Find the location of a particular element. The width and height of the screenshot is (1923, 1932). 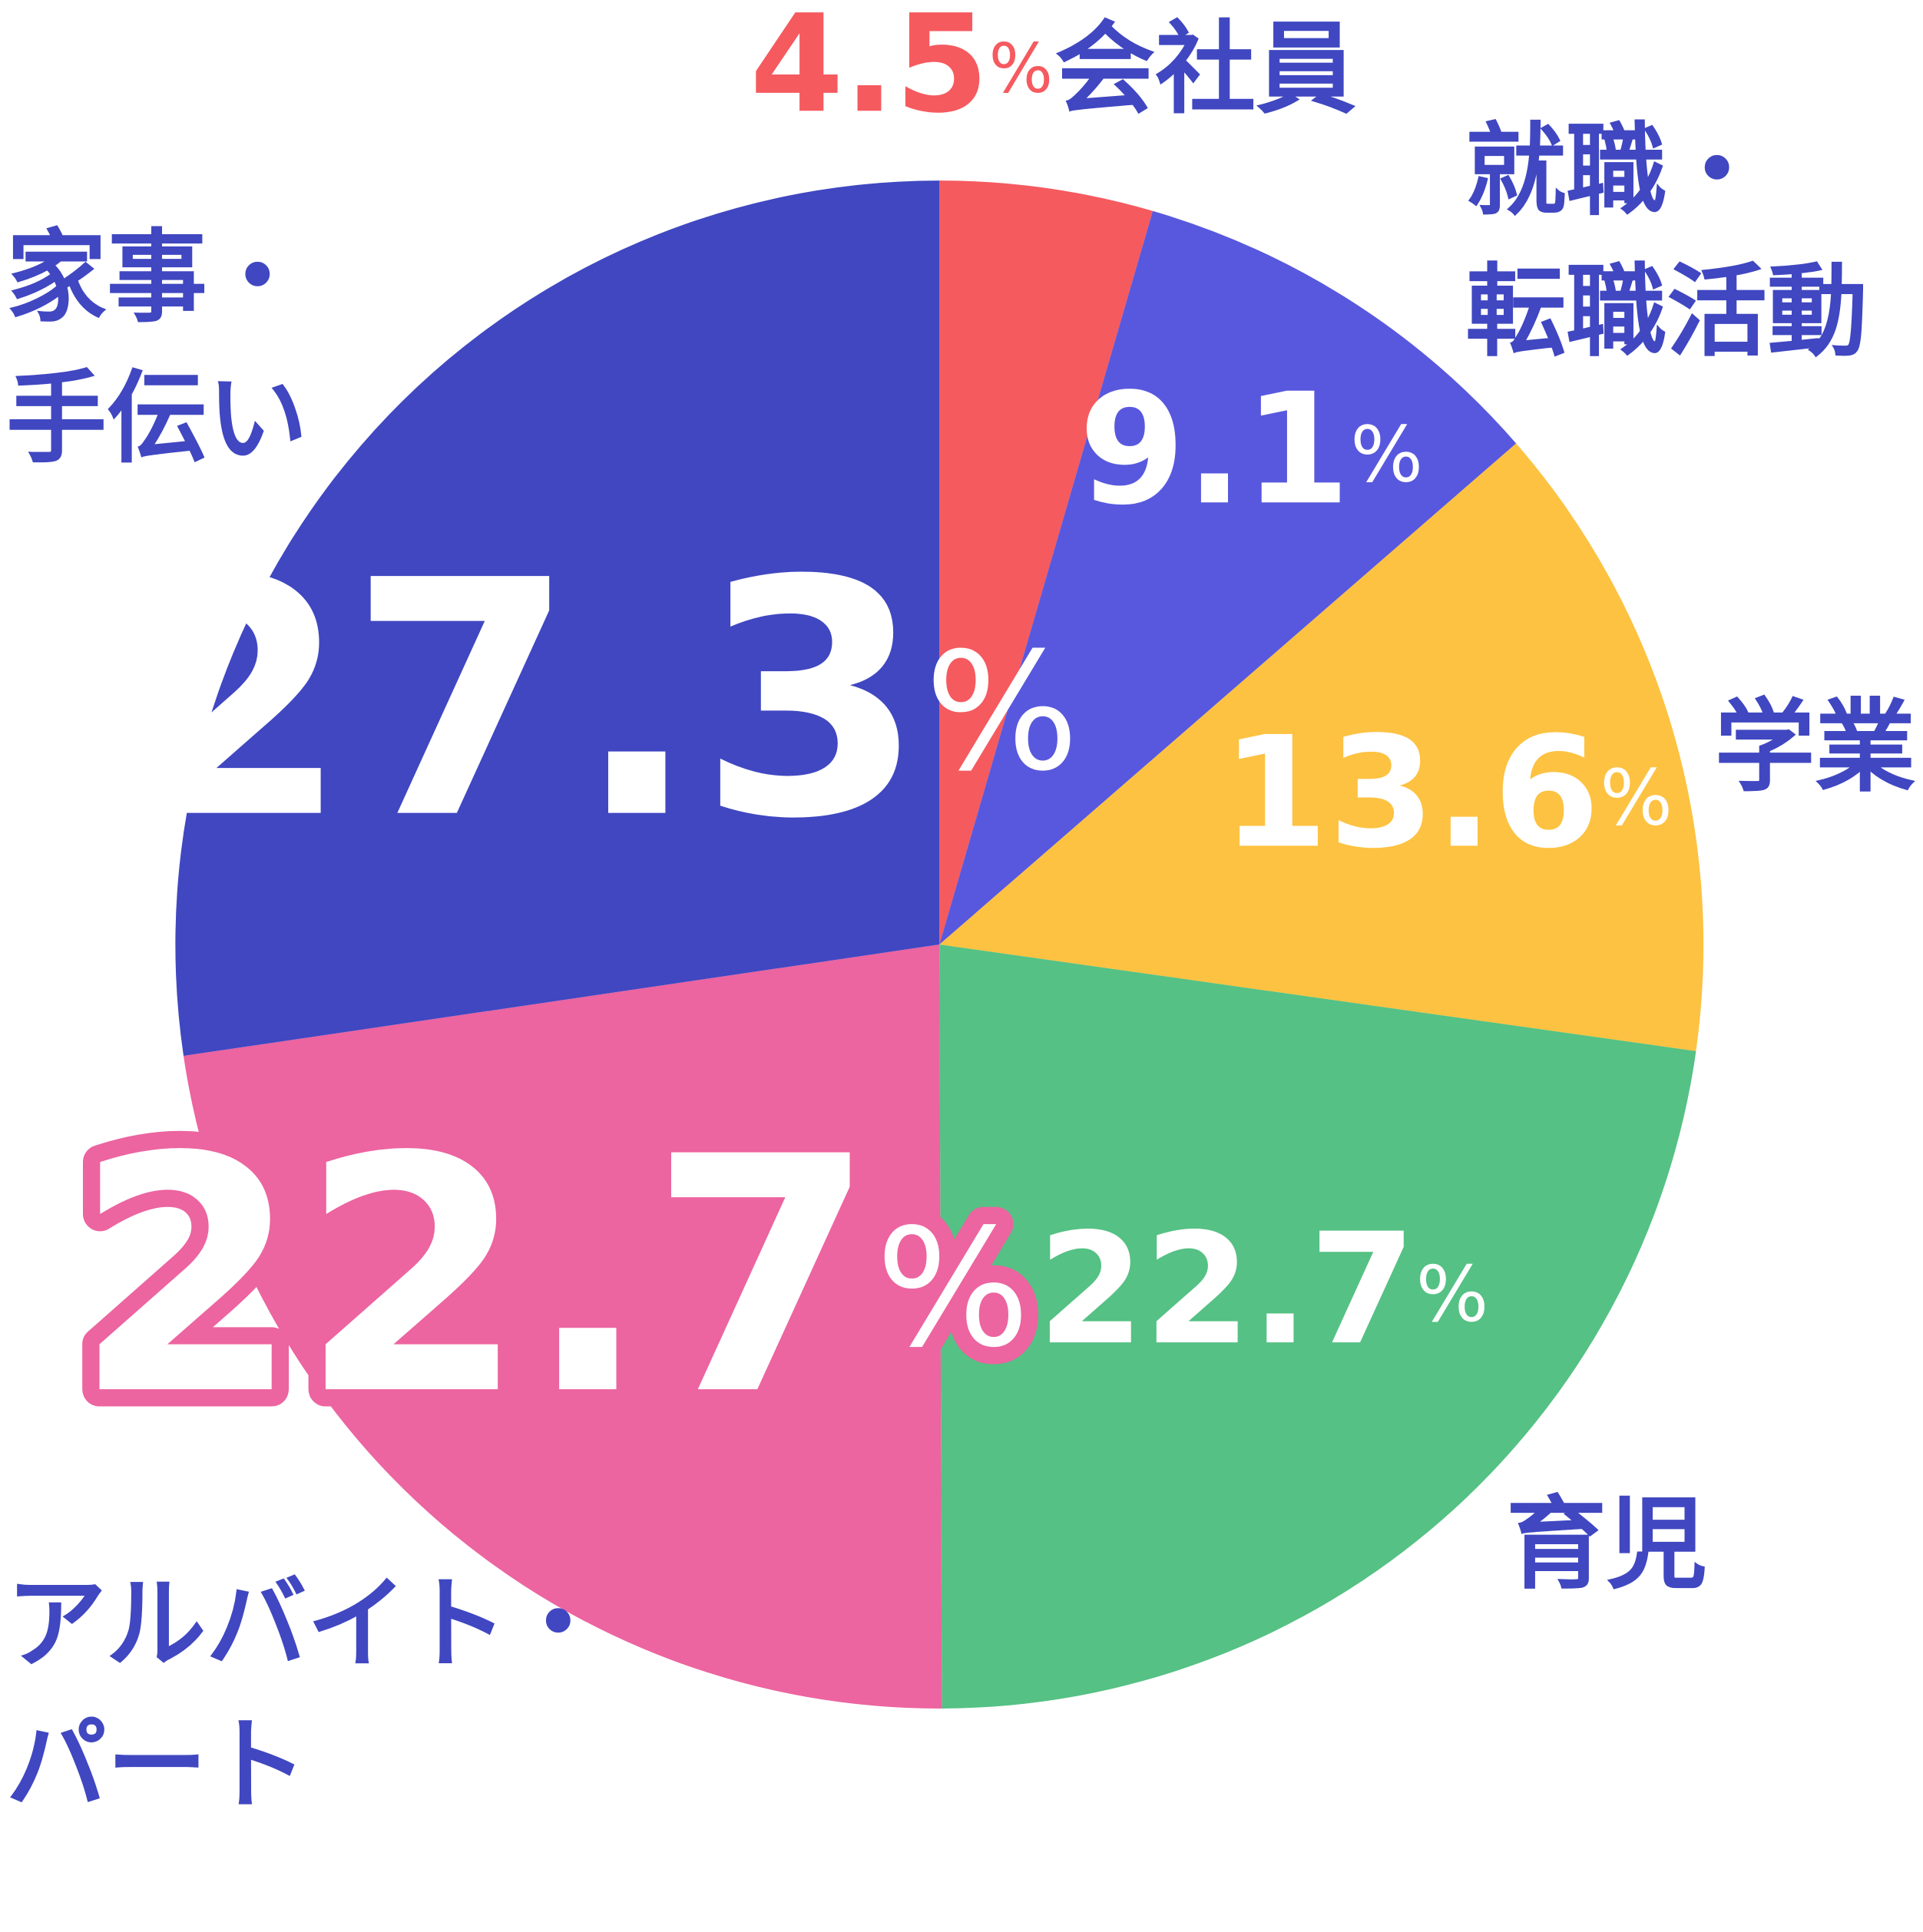

value-label: 13.6% is located at coordinates (1447, 793).